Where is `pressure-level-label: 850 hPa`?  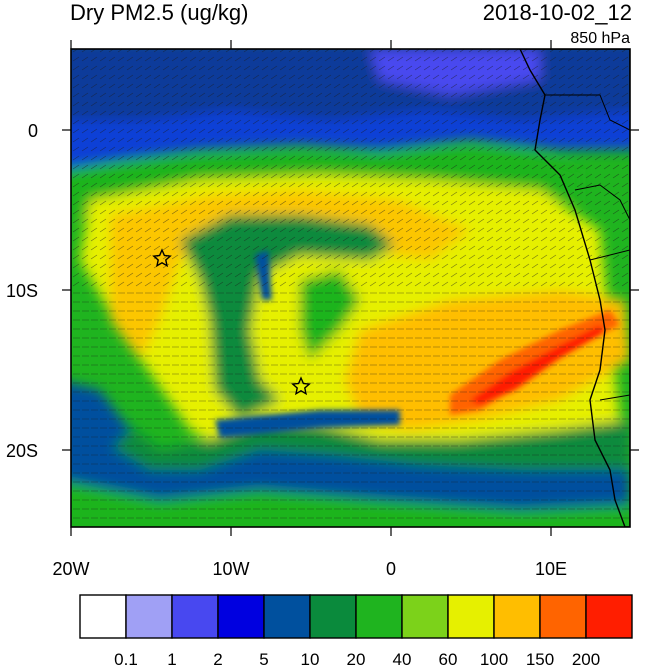 pressure-level-label: 850 hPa is located at coordinates (600, 38).